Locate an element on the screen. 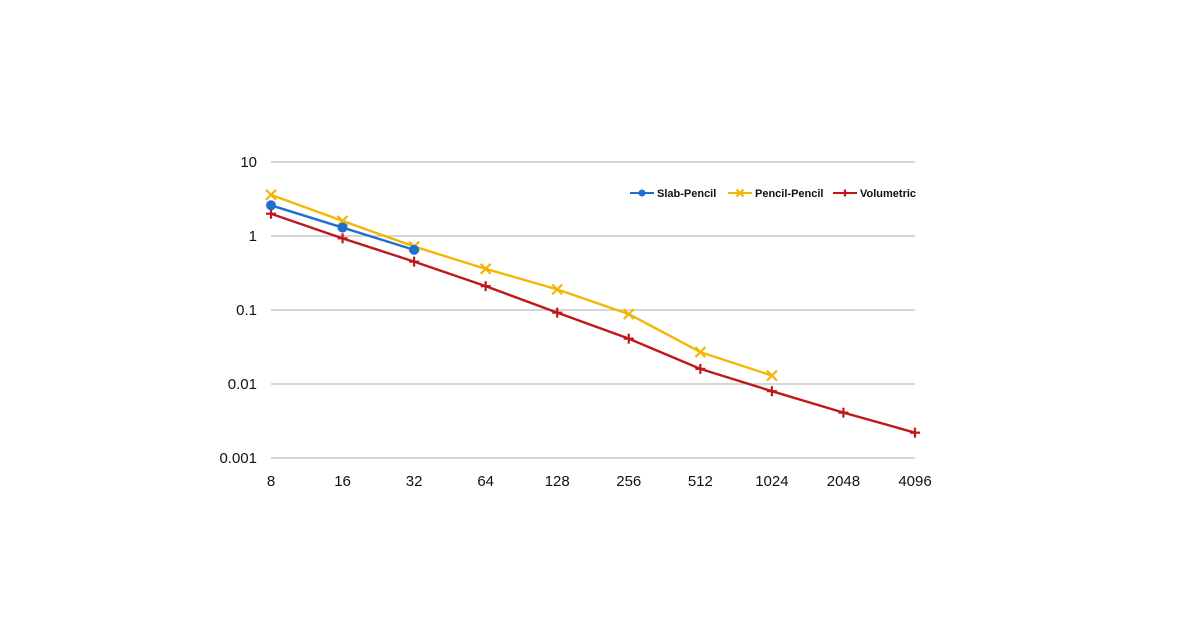 Image resolution: width=1200 pixels, height=635 pixels. x-tick-labels: 8 16 32 64 128 256 512 1024 2048 4096 is located at coordinates (599, 481).